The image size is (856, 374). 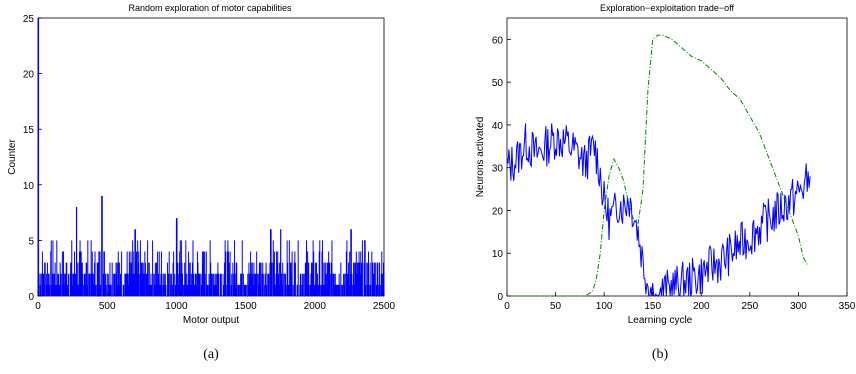 I want to click on chart-a-xlabel: Motor output, so click(x=211, y=320).